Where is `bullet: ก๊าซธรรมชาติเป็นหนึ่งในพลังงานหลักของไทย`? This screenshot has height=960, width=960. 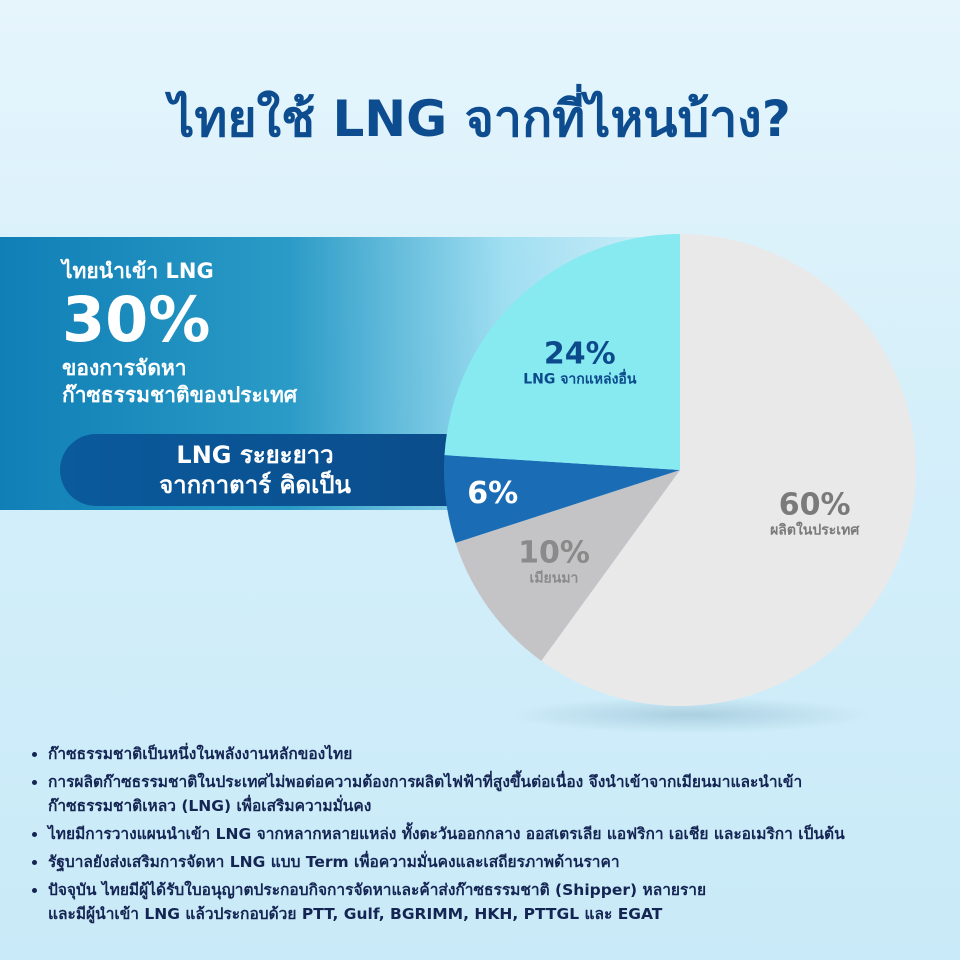
bullet: ก๊าซธรรมชาติเป็นหนึ่งในพลังงานหลักของไทย is located at coordinates (487, 754).